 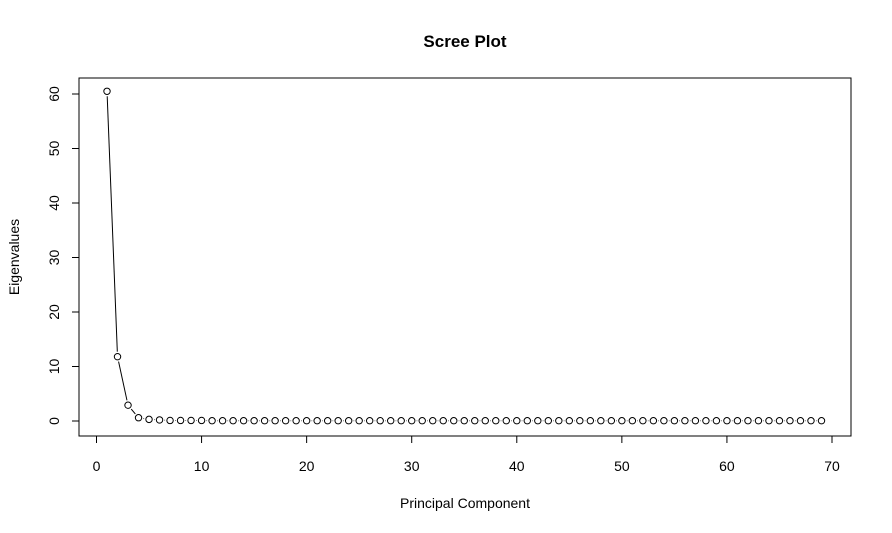 I want to click on y-axis: 0 10 20 30 40 50 60, so click(x=63, y=255).